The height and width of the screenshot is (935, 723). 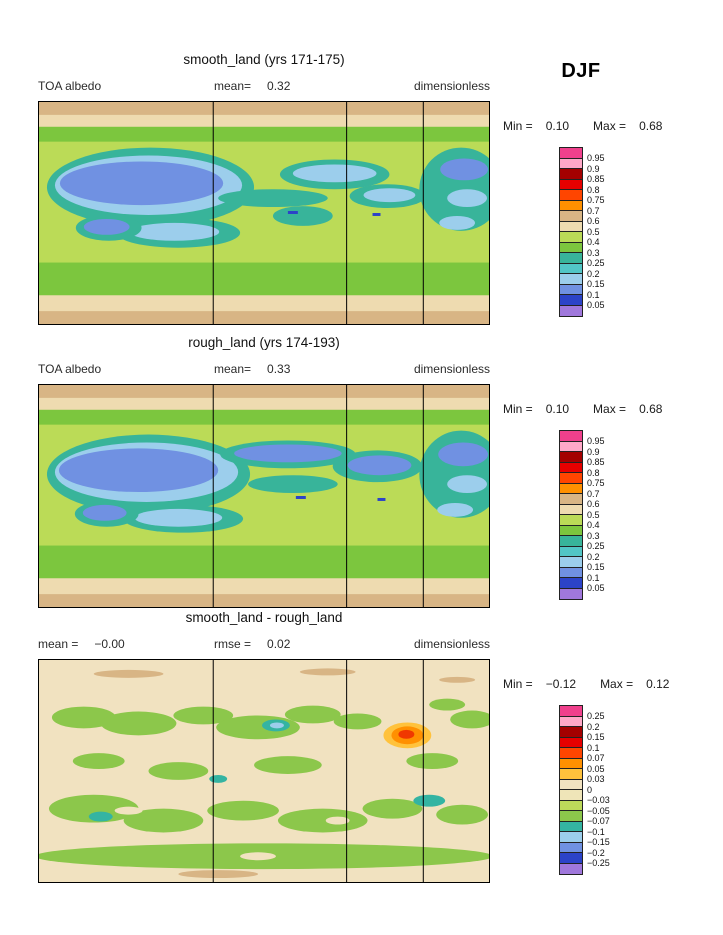 I want to click on panel-title: smooth_land (yrs 171-175), so click(x=264, y=59).